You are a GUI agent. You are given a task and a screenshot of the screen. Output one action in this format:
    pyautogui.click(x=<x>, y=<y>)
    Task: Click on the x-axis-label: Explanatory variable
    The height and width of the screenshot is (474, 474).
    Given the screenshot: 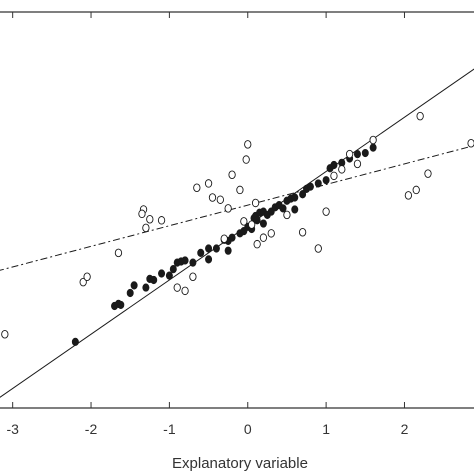 What is the action you would take?
    pyautogui.click(x=240, y=463)
    